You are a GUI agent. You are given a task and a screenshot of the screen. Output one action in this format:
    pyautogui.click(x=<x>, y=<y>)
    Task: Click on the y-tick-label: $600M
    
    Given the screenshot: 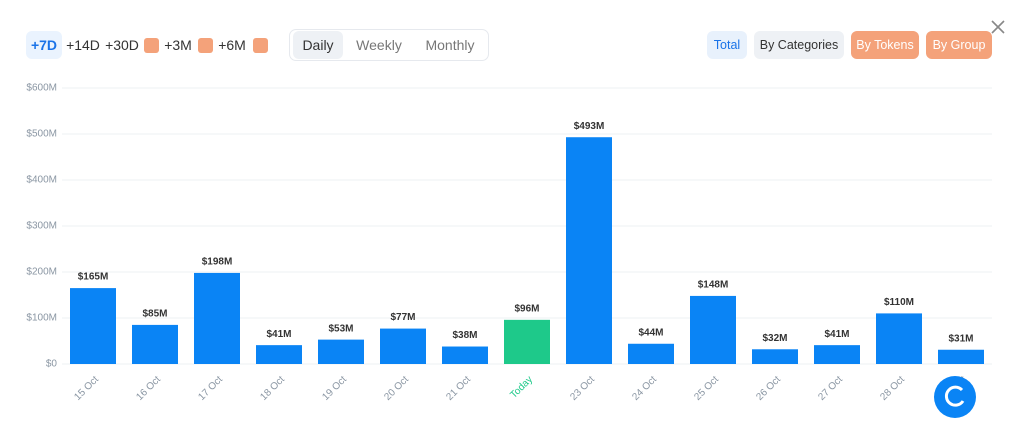 What is the action you would take?
    pyautogui.click(x=41, y=88)
    